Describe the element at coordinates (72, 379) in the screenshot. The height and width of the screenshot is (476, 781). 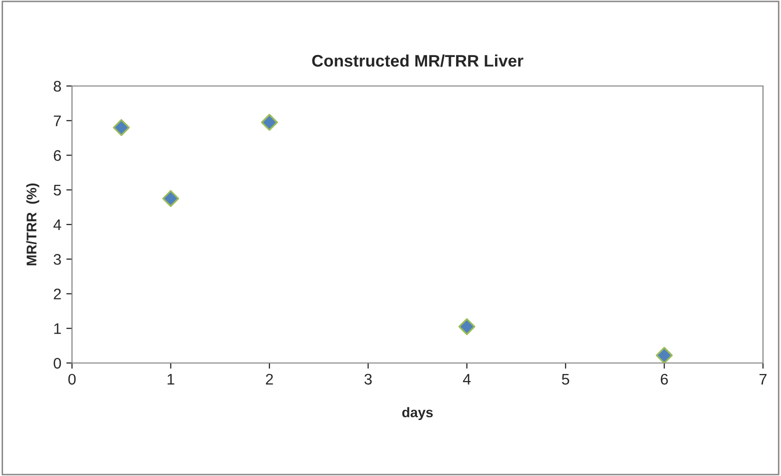
I see `x-tick-label: 0` at that location.